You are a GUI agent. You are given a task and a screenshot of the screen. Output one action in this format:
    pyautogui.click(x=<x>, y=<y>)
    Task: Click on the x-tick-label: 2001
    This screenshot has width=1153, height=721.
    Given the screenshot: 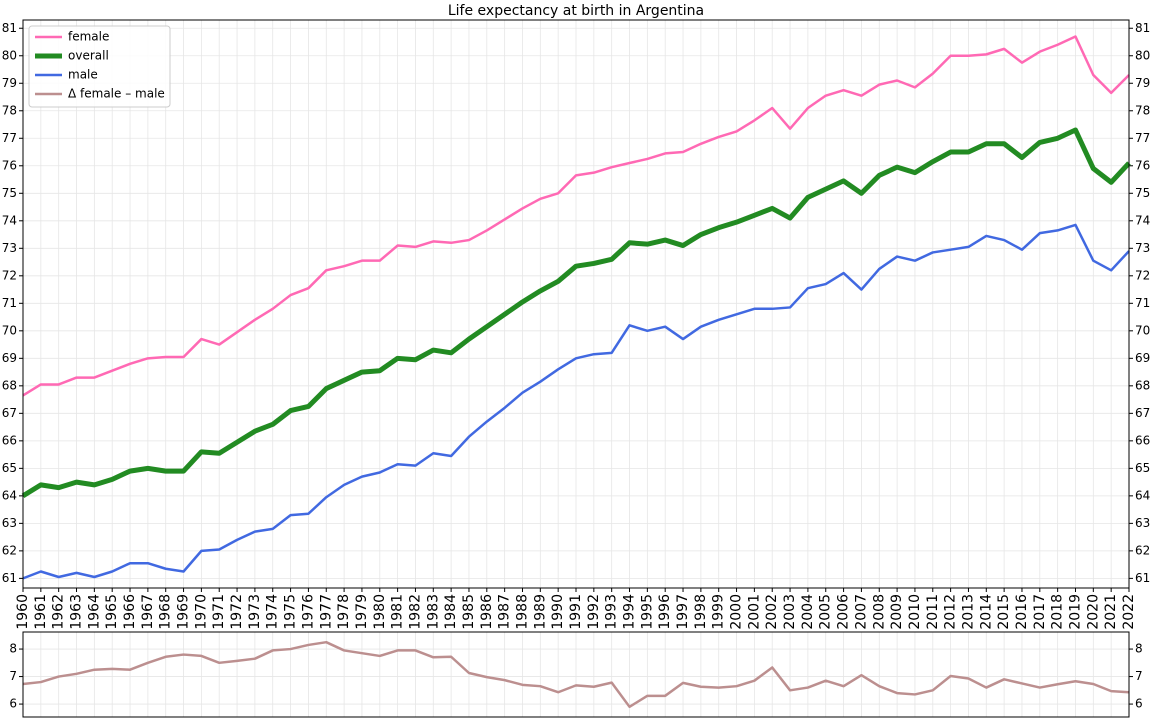 What is the action you would take?
    pyautogui.click(x=754, y=612)
    